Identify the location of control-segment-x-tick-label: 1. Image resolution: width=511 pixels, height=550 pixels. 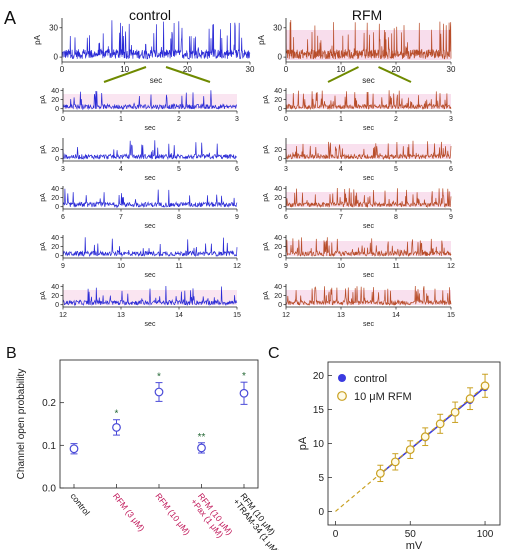
(121, 119).